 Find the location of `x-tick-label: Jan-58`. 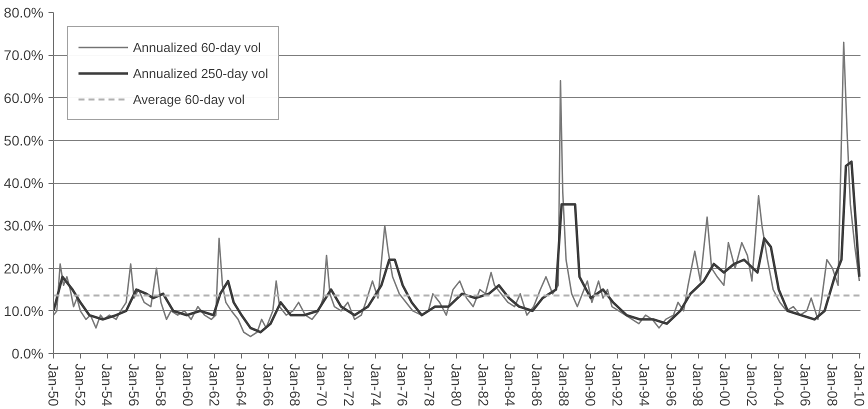

x-tick-label: Jan-58 is located at coordinates (160, 385).